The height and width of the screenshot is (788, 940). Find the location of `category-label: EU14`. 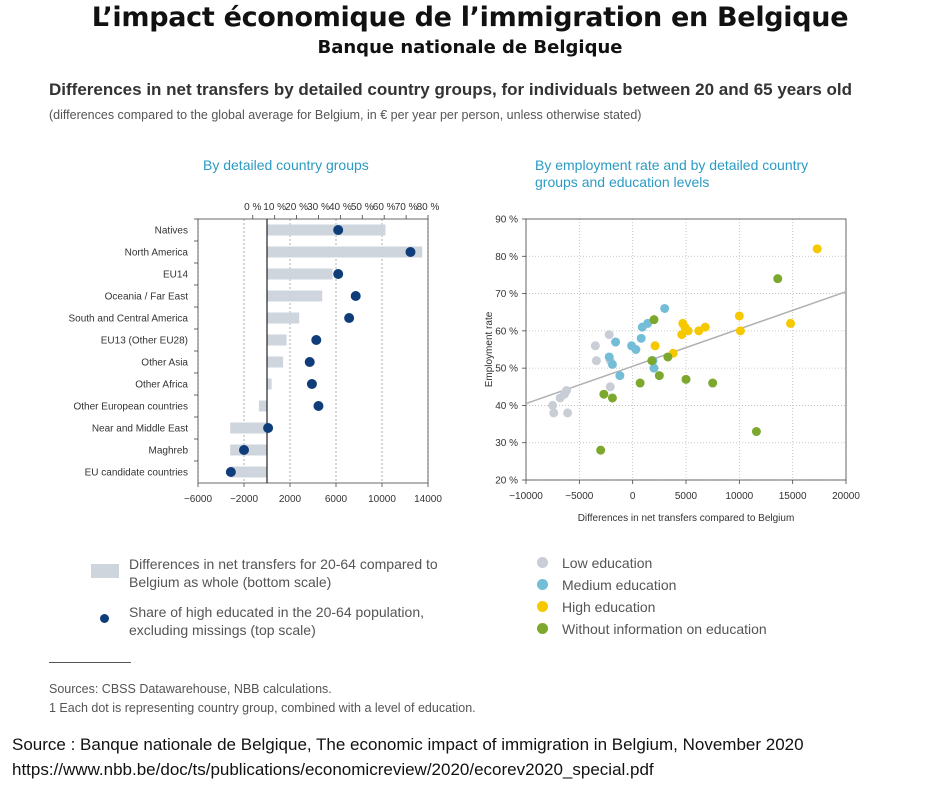

category-label: EU14 is located at coordinates (175, 275).